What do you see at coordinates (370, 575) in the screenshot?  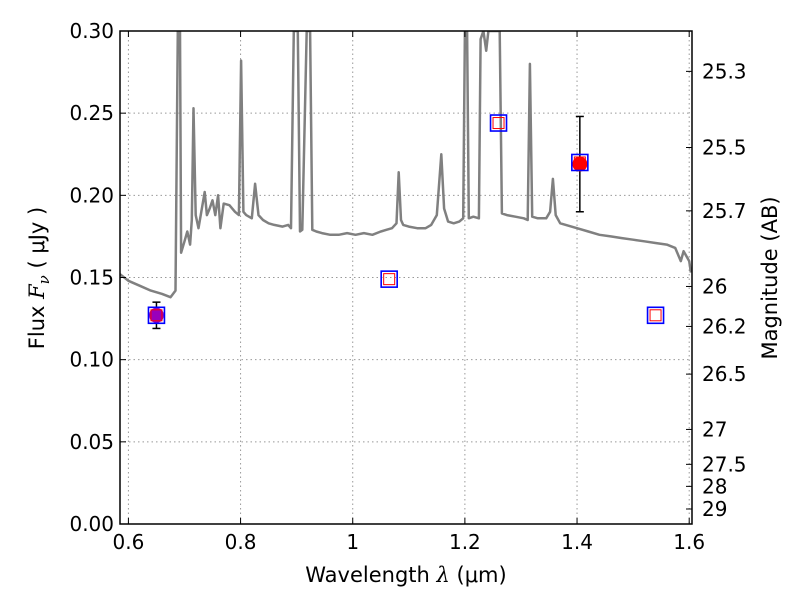 I see `x-axis-title-prefix: Wavelength` at bounding box center [370, 575].